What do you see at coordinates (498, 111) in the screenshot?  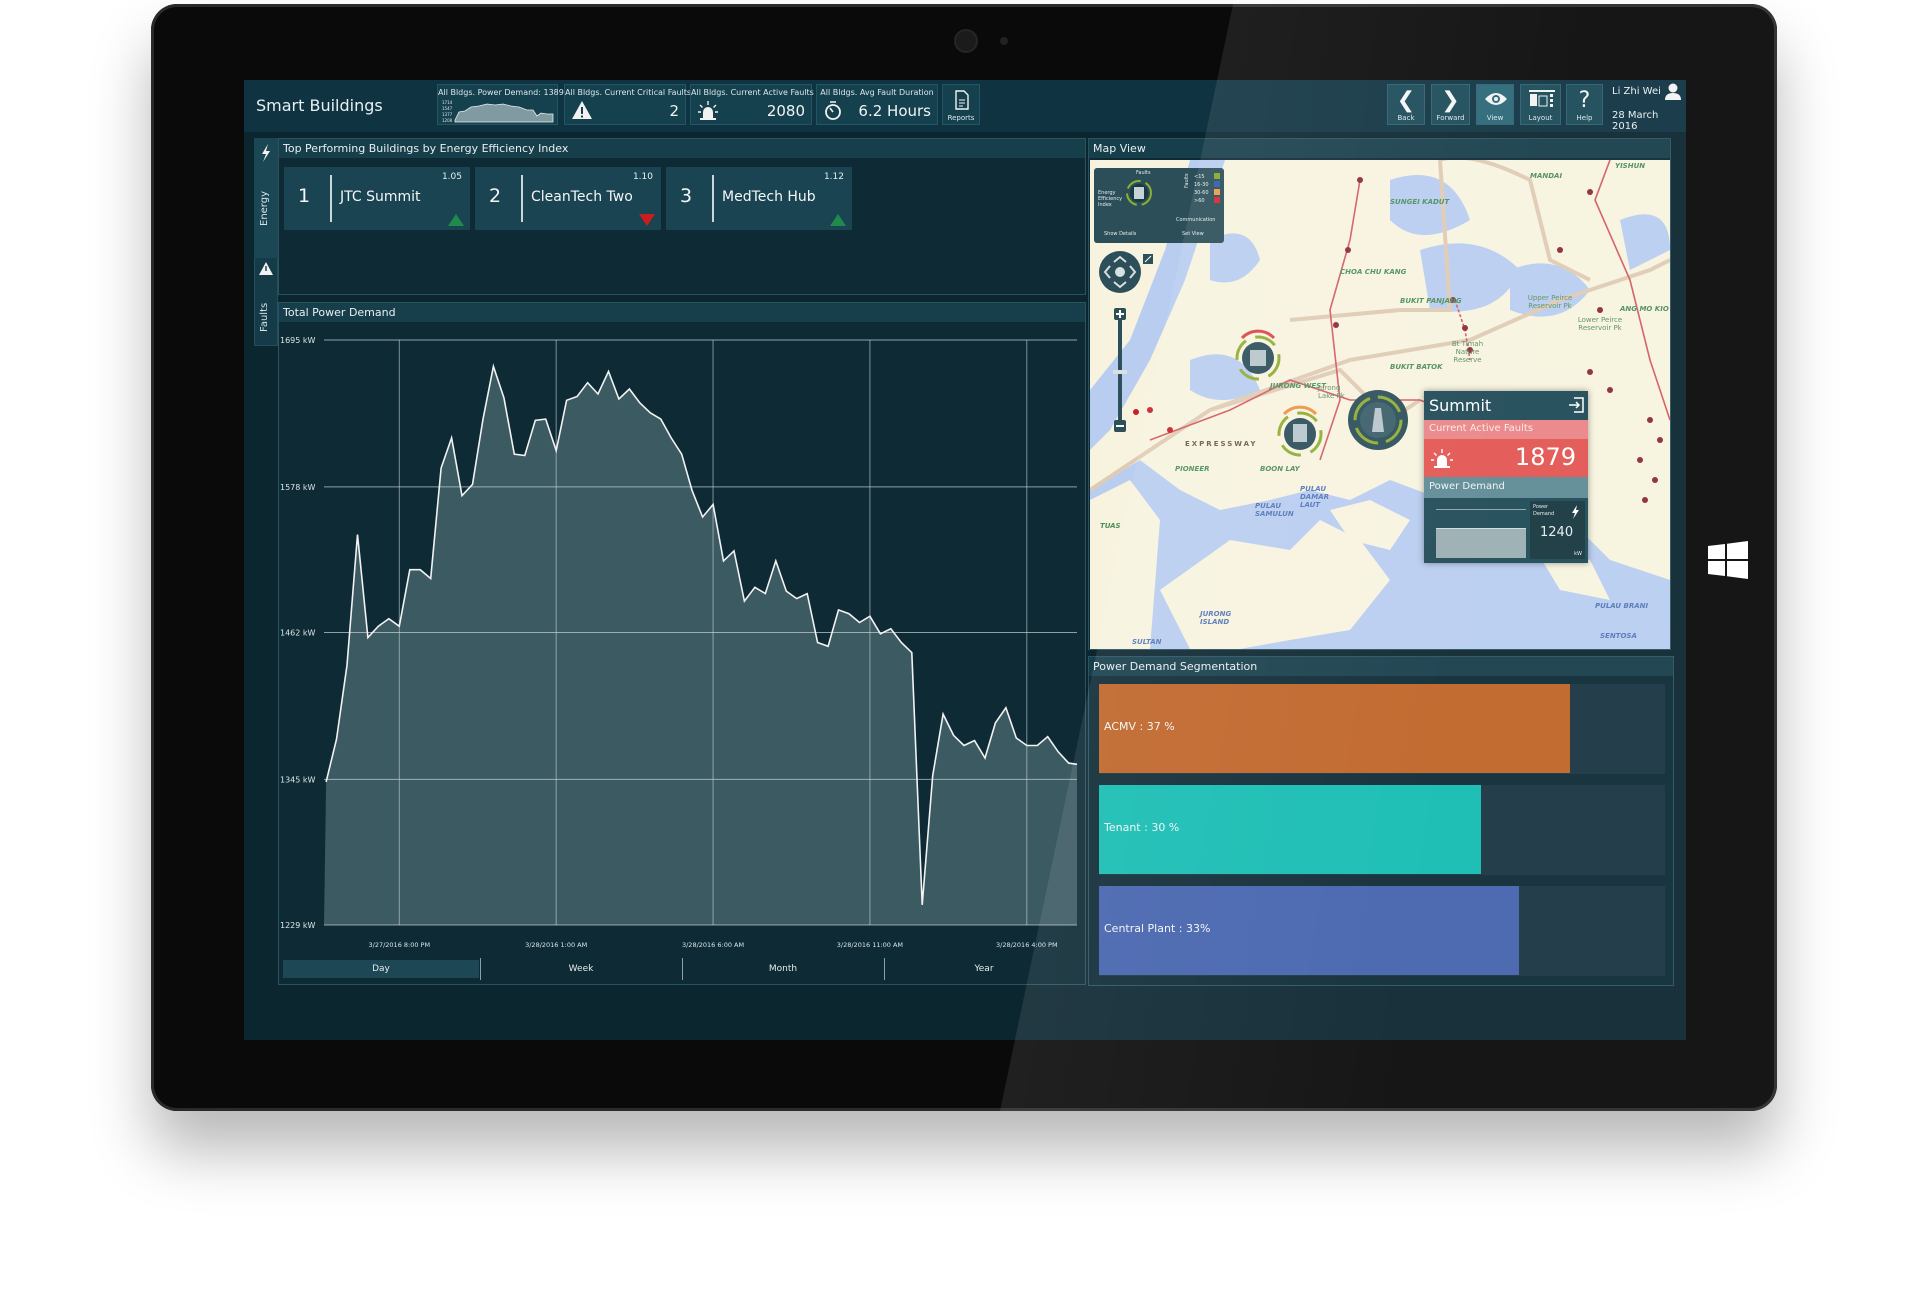 I see `power-sparkline: 1714 1547 1377 1208` at bounding box center [498, 111].